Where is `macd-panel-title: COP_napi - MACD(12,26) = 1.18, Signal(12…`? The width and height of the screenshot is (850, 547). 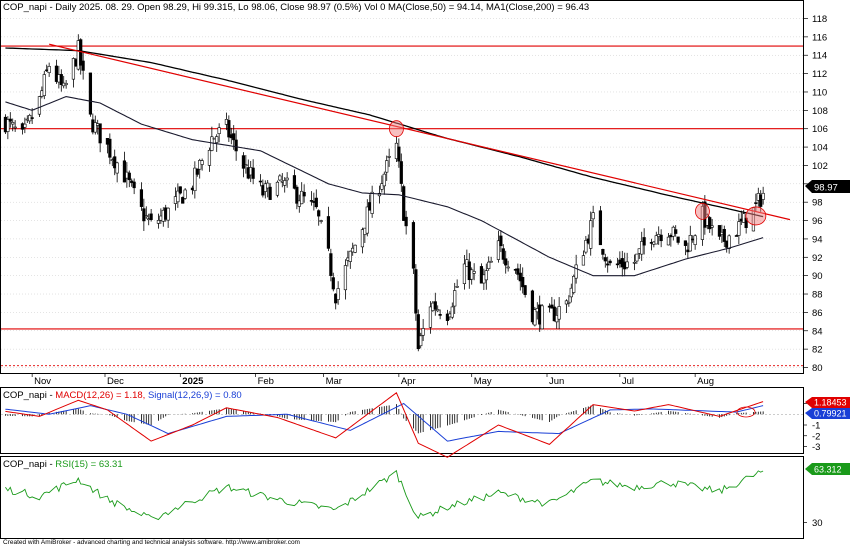 macd-panel-title: COP_napi - MACD(12,26) = 1.18, Signal(12… is located at coordinates (122, 395).